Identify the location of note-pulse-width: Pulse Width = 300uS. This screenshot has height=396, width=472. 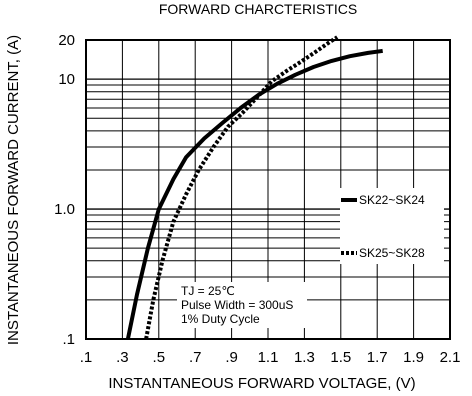
(237, 305).